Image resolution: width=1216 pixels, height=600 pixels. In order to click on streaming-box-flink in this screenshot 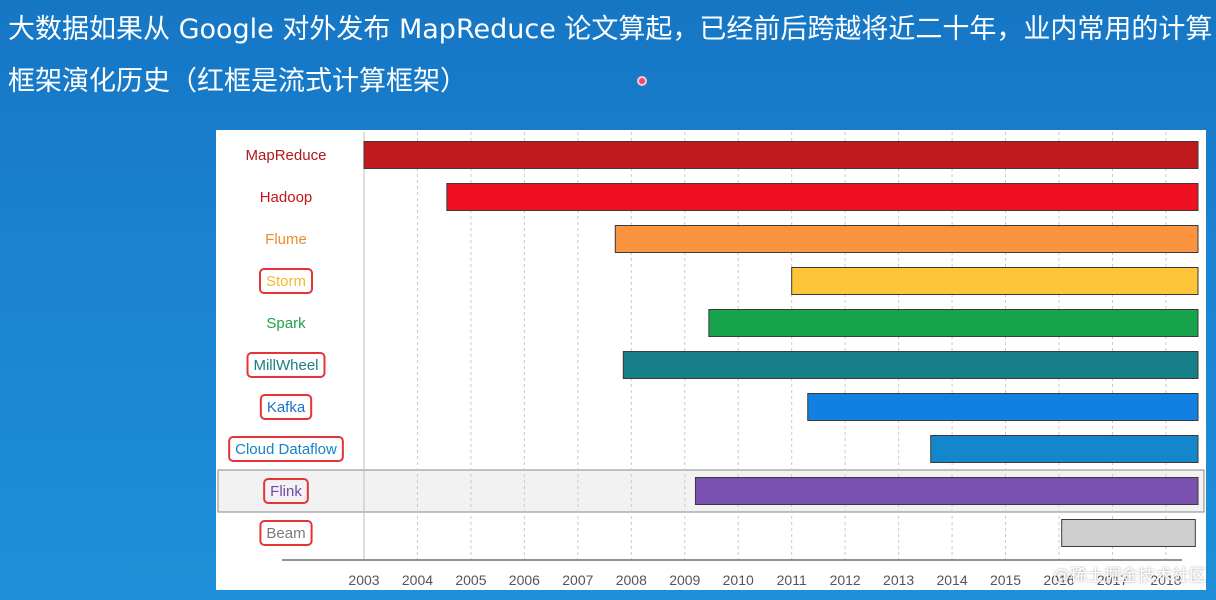, I will do `click(286, 491)`.